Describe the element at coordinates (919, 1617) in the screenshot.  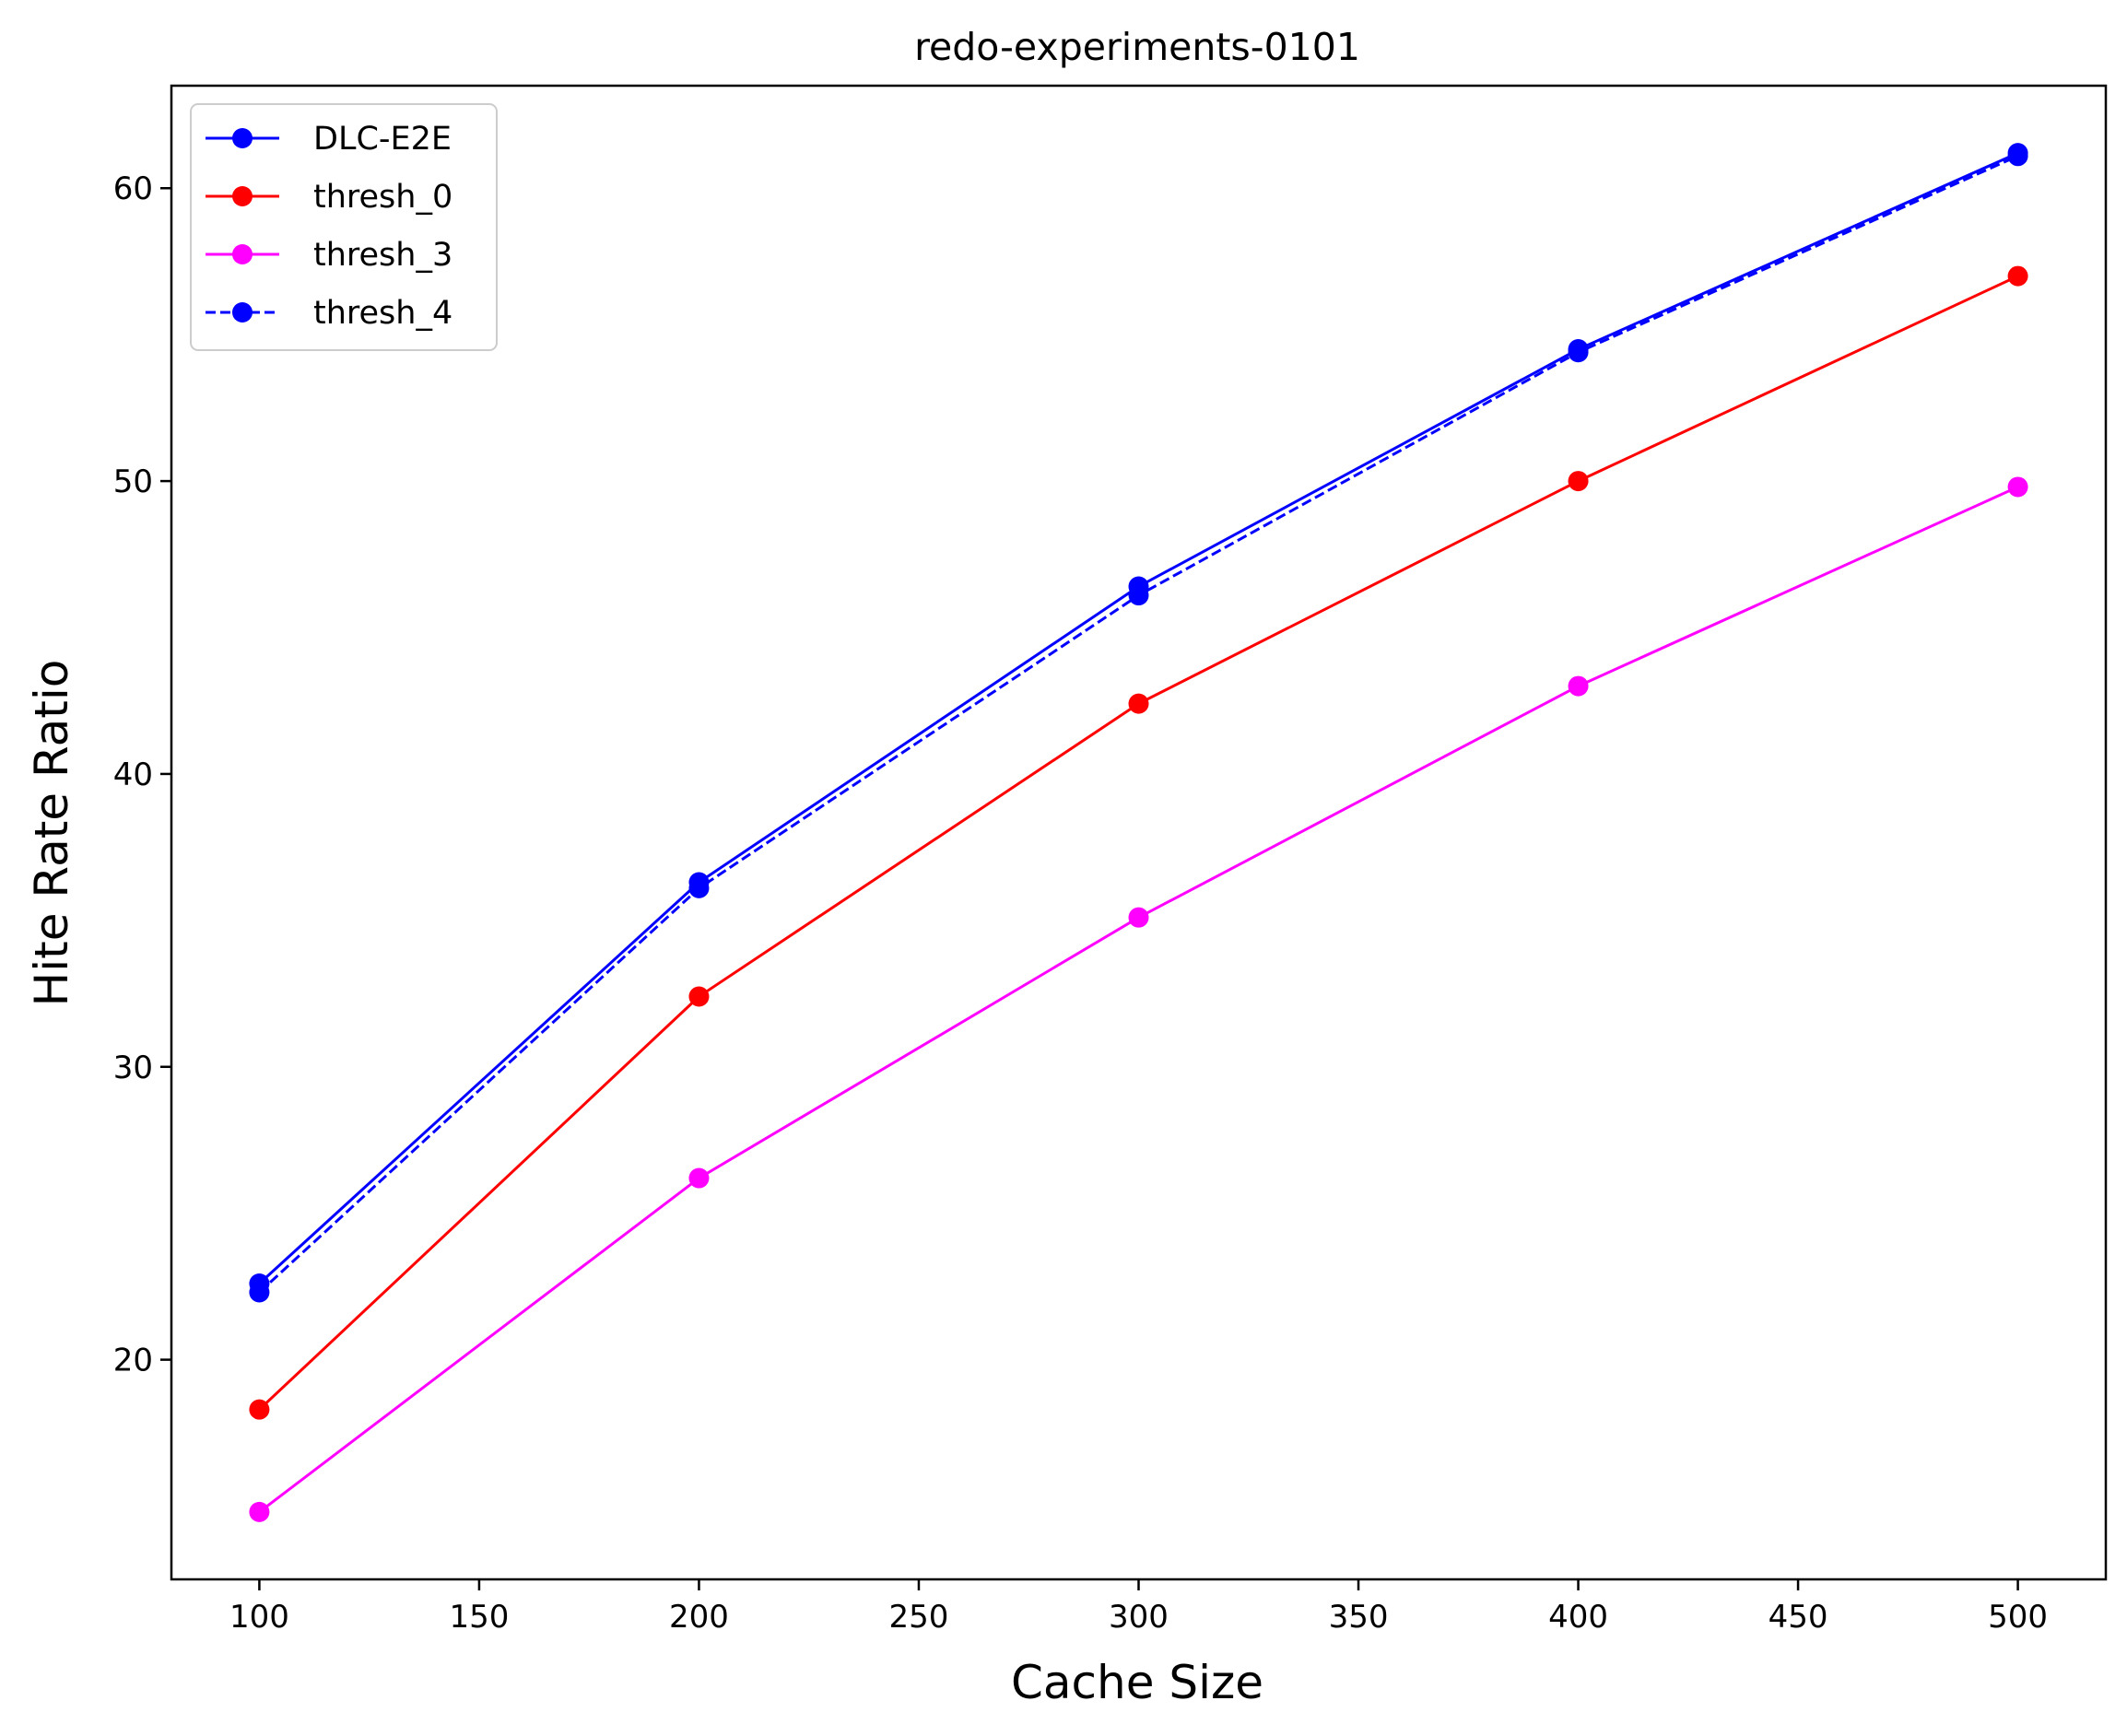
I see `x-tick-label: 250` at that location.